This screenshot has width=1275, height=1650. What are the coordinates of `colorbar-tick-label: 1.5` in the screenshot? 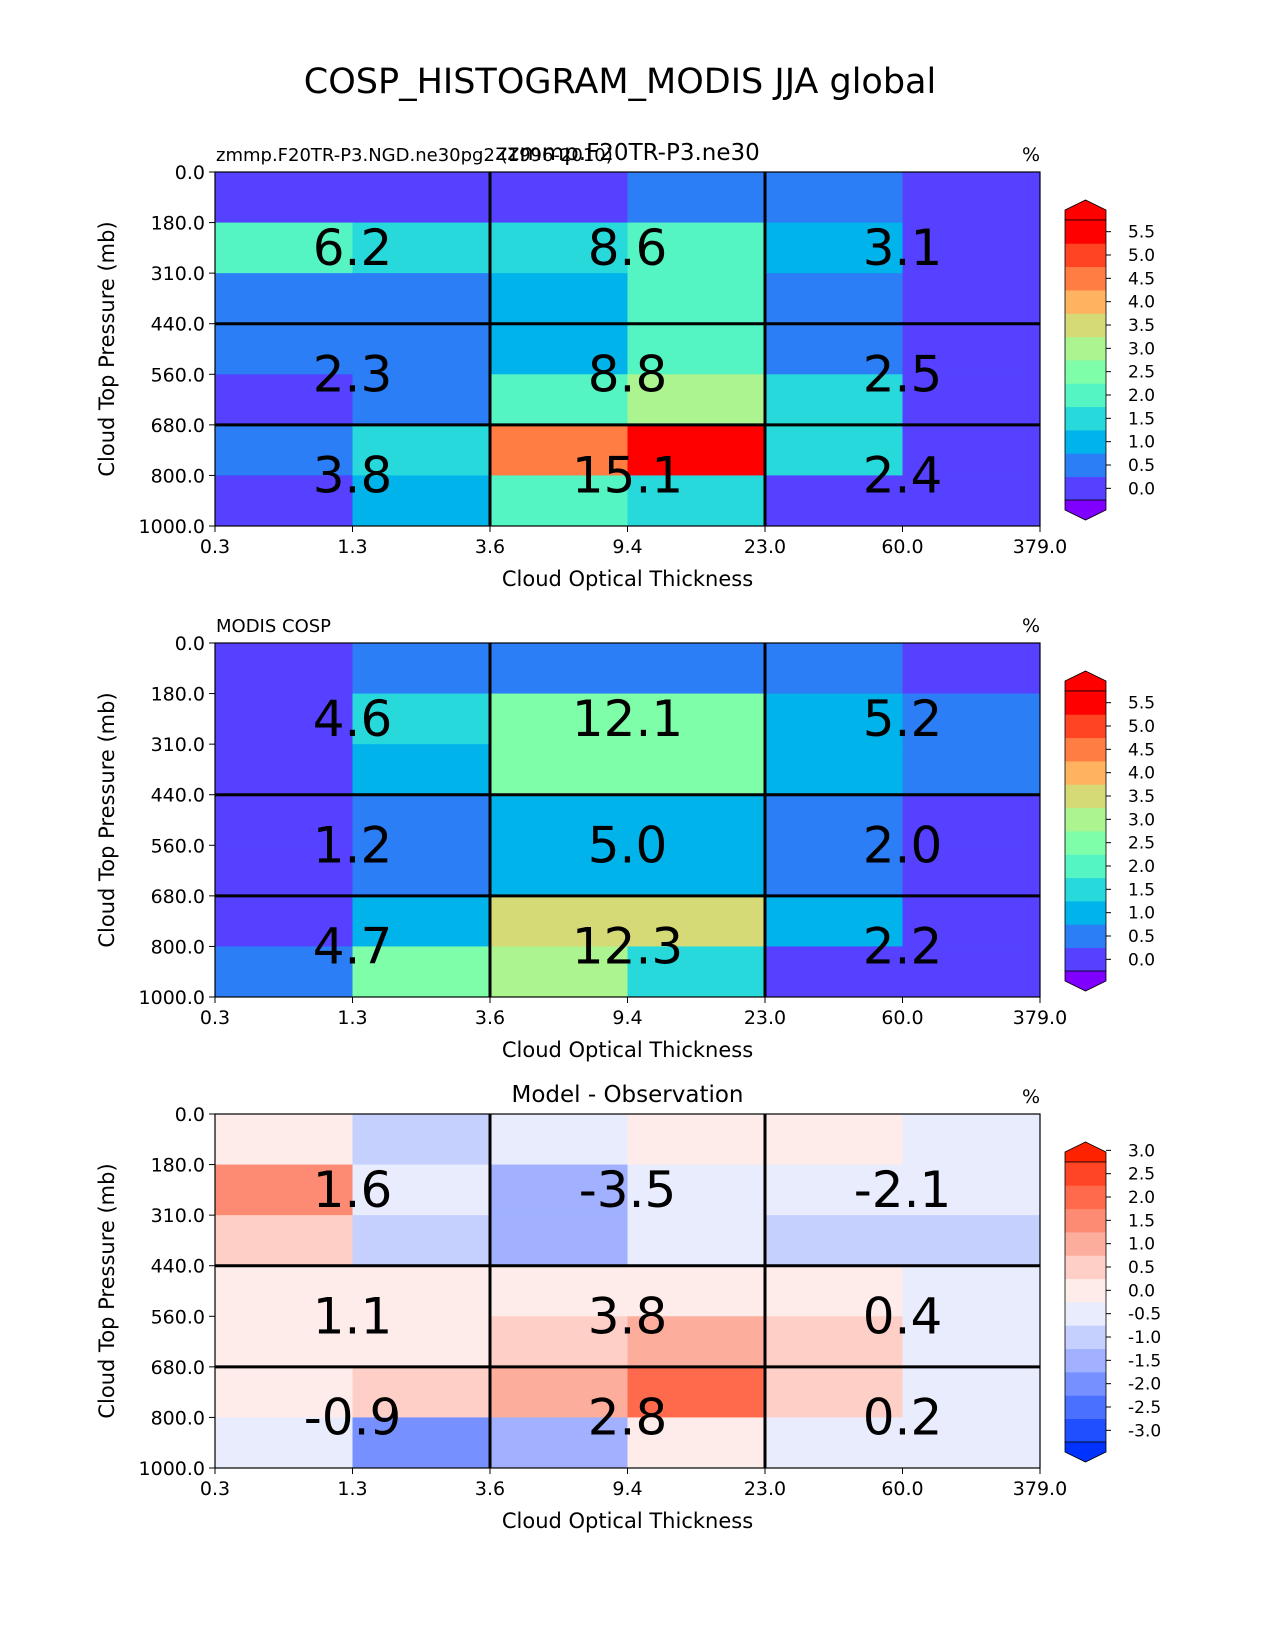 It's located at (1141, 419).